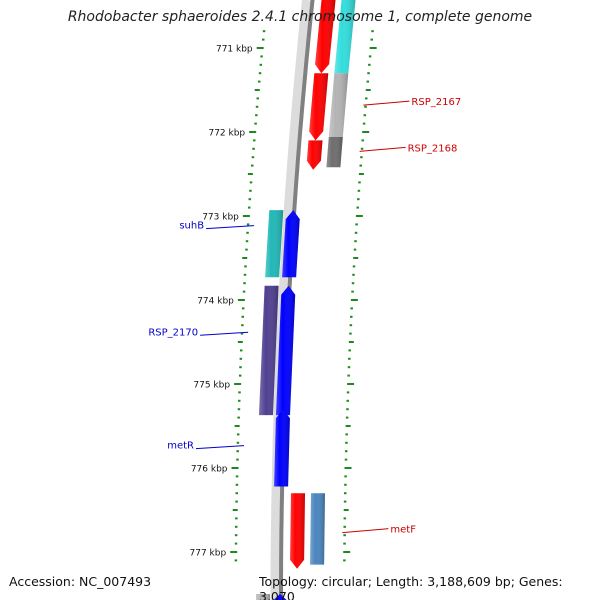  What do you see at coordinates (317, 529) in the screenshot?
I see `feat-fwd-4-shading` at bounding box center [317, 529].